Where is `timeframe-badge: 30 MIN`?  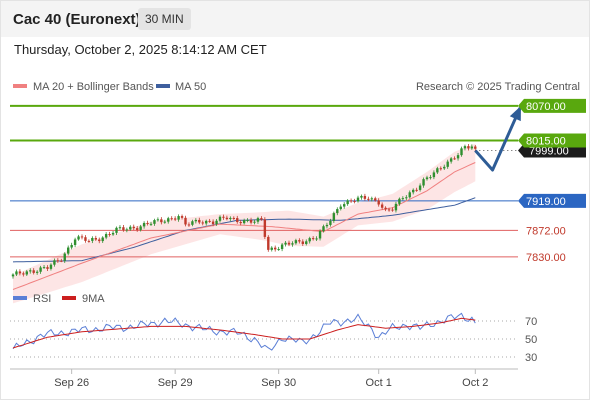 timeframe-badge: 30 MIN is located at coordinates (164, 19).